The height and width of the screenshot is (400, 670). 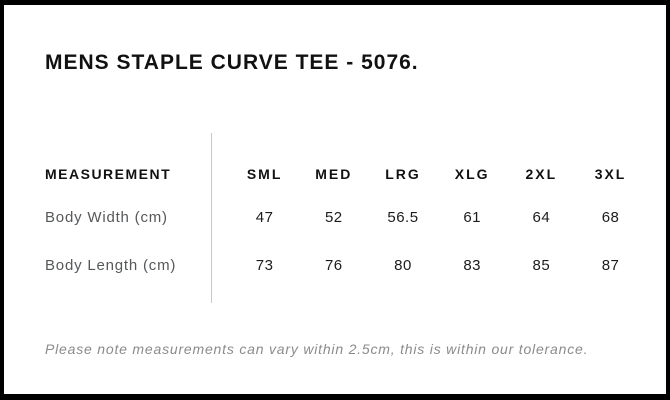 What do you see at coordinates (264, 217) in the screenshot?
I see `body-width-sml: 47` at bounding box center [264, 217].